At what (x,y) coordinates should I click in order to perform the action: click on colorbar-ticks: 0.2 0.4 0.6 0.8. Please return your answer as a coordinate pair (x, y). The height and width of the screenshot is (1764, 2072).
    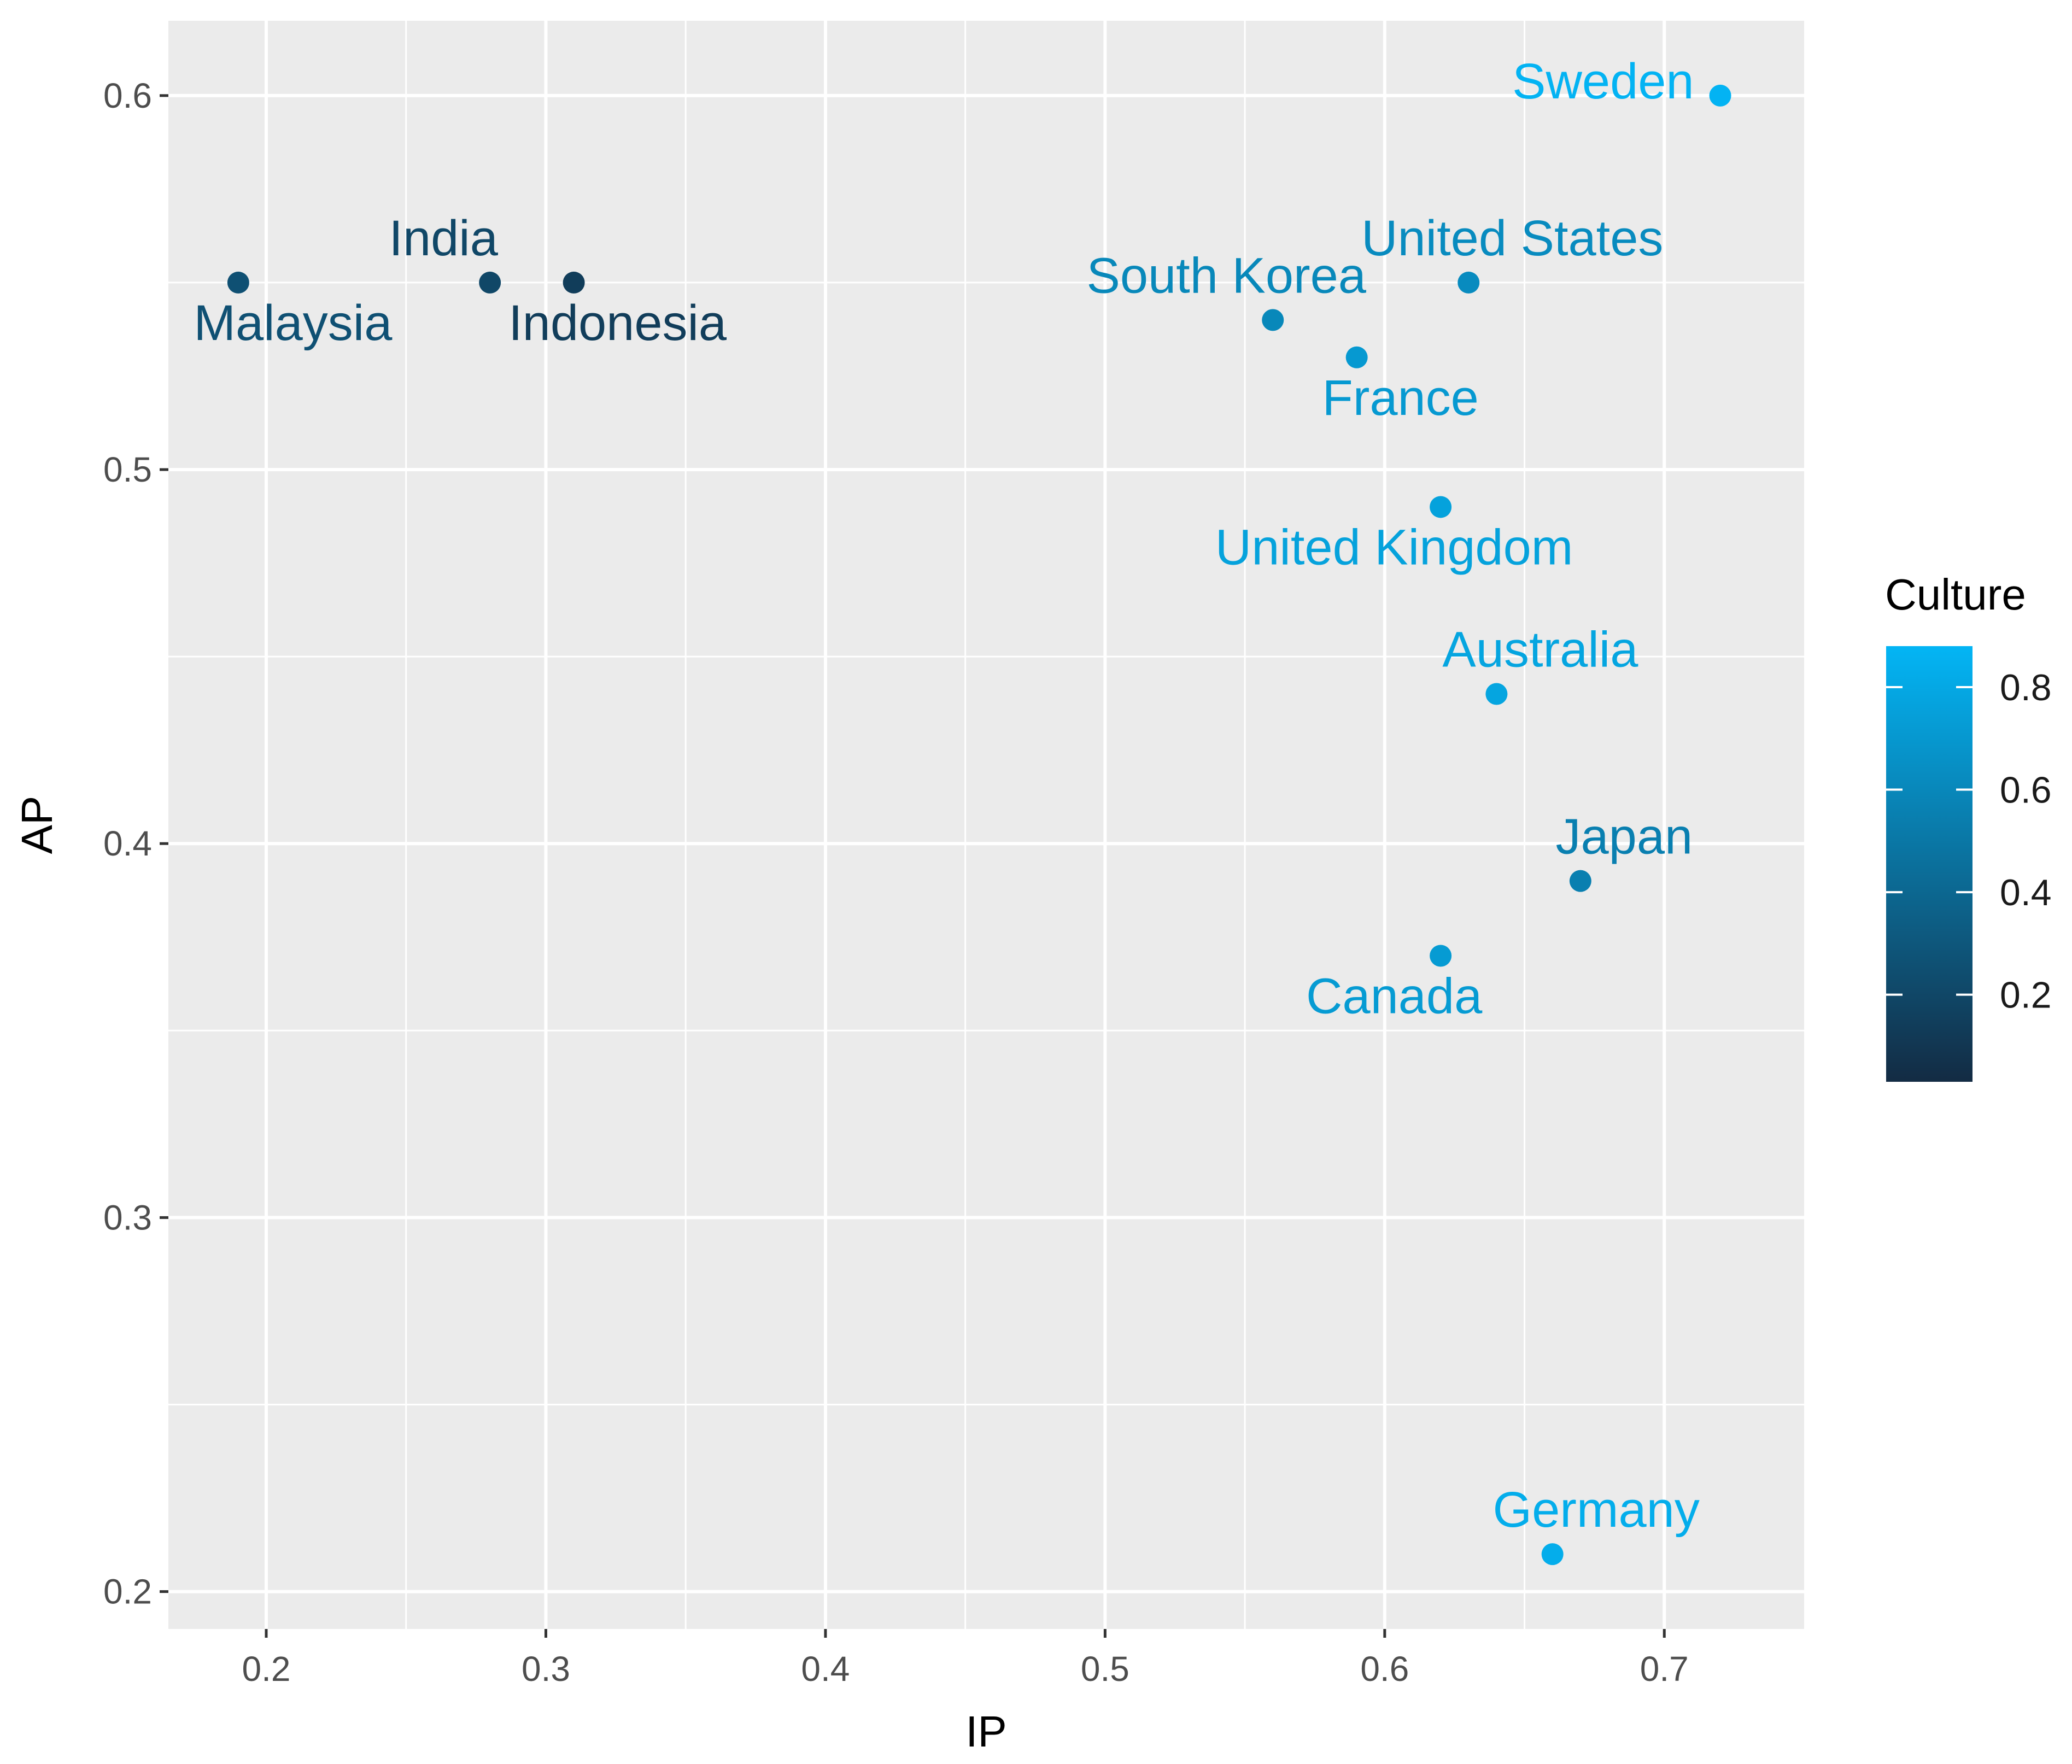
    Looking at the image, I should click on (1969, 841).